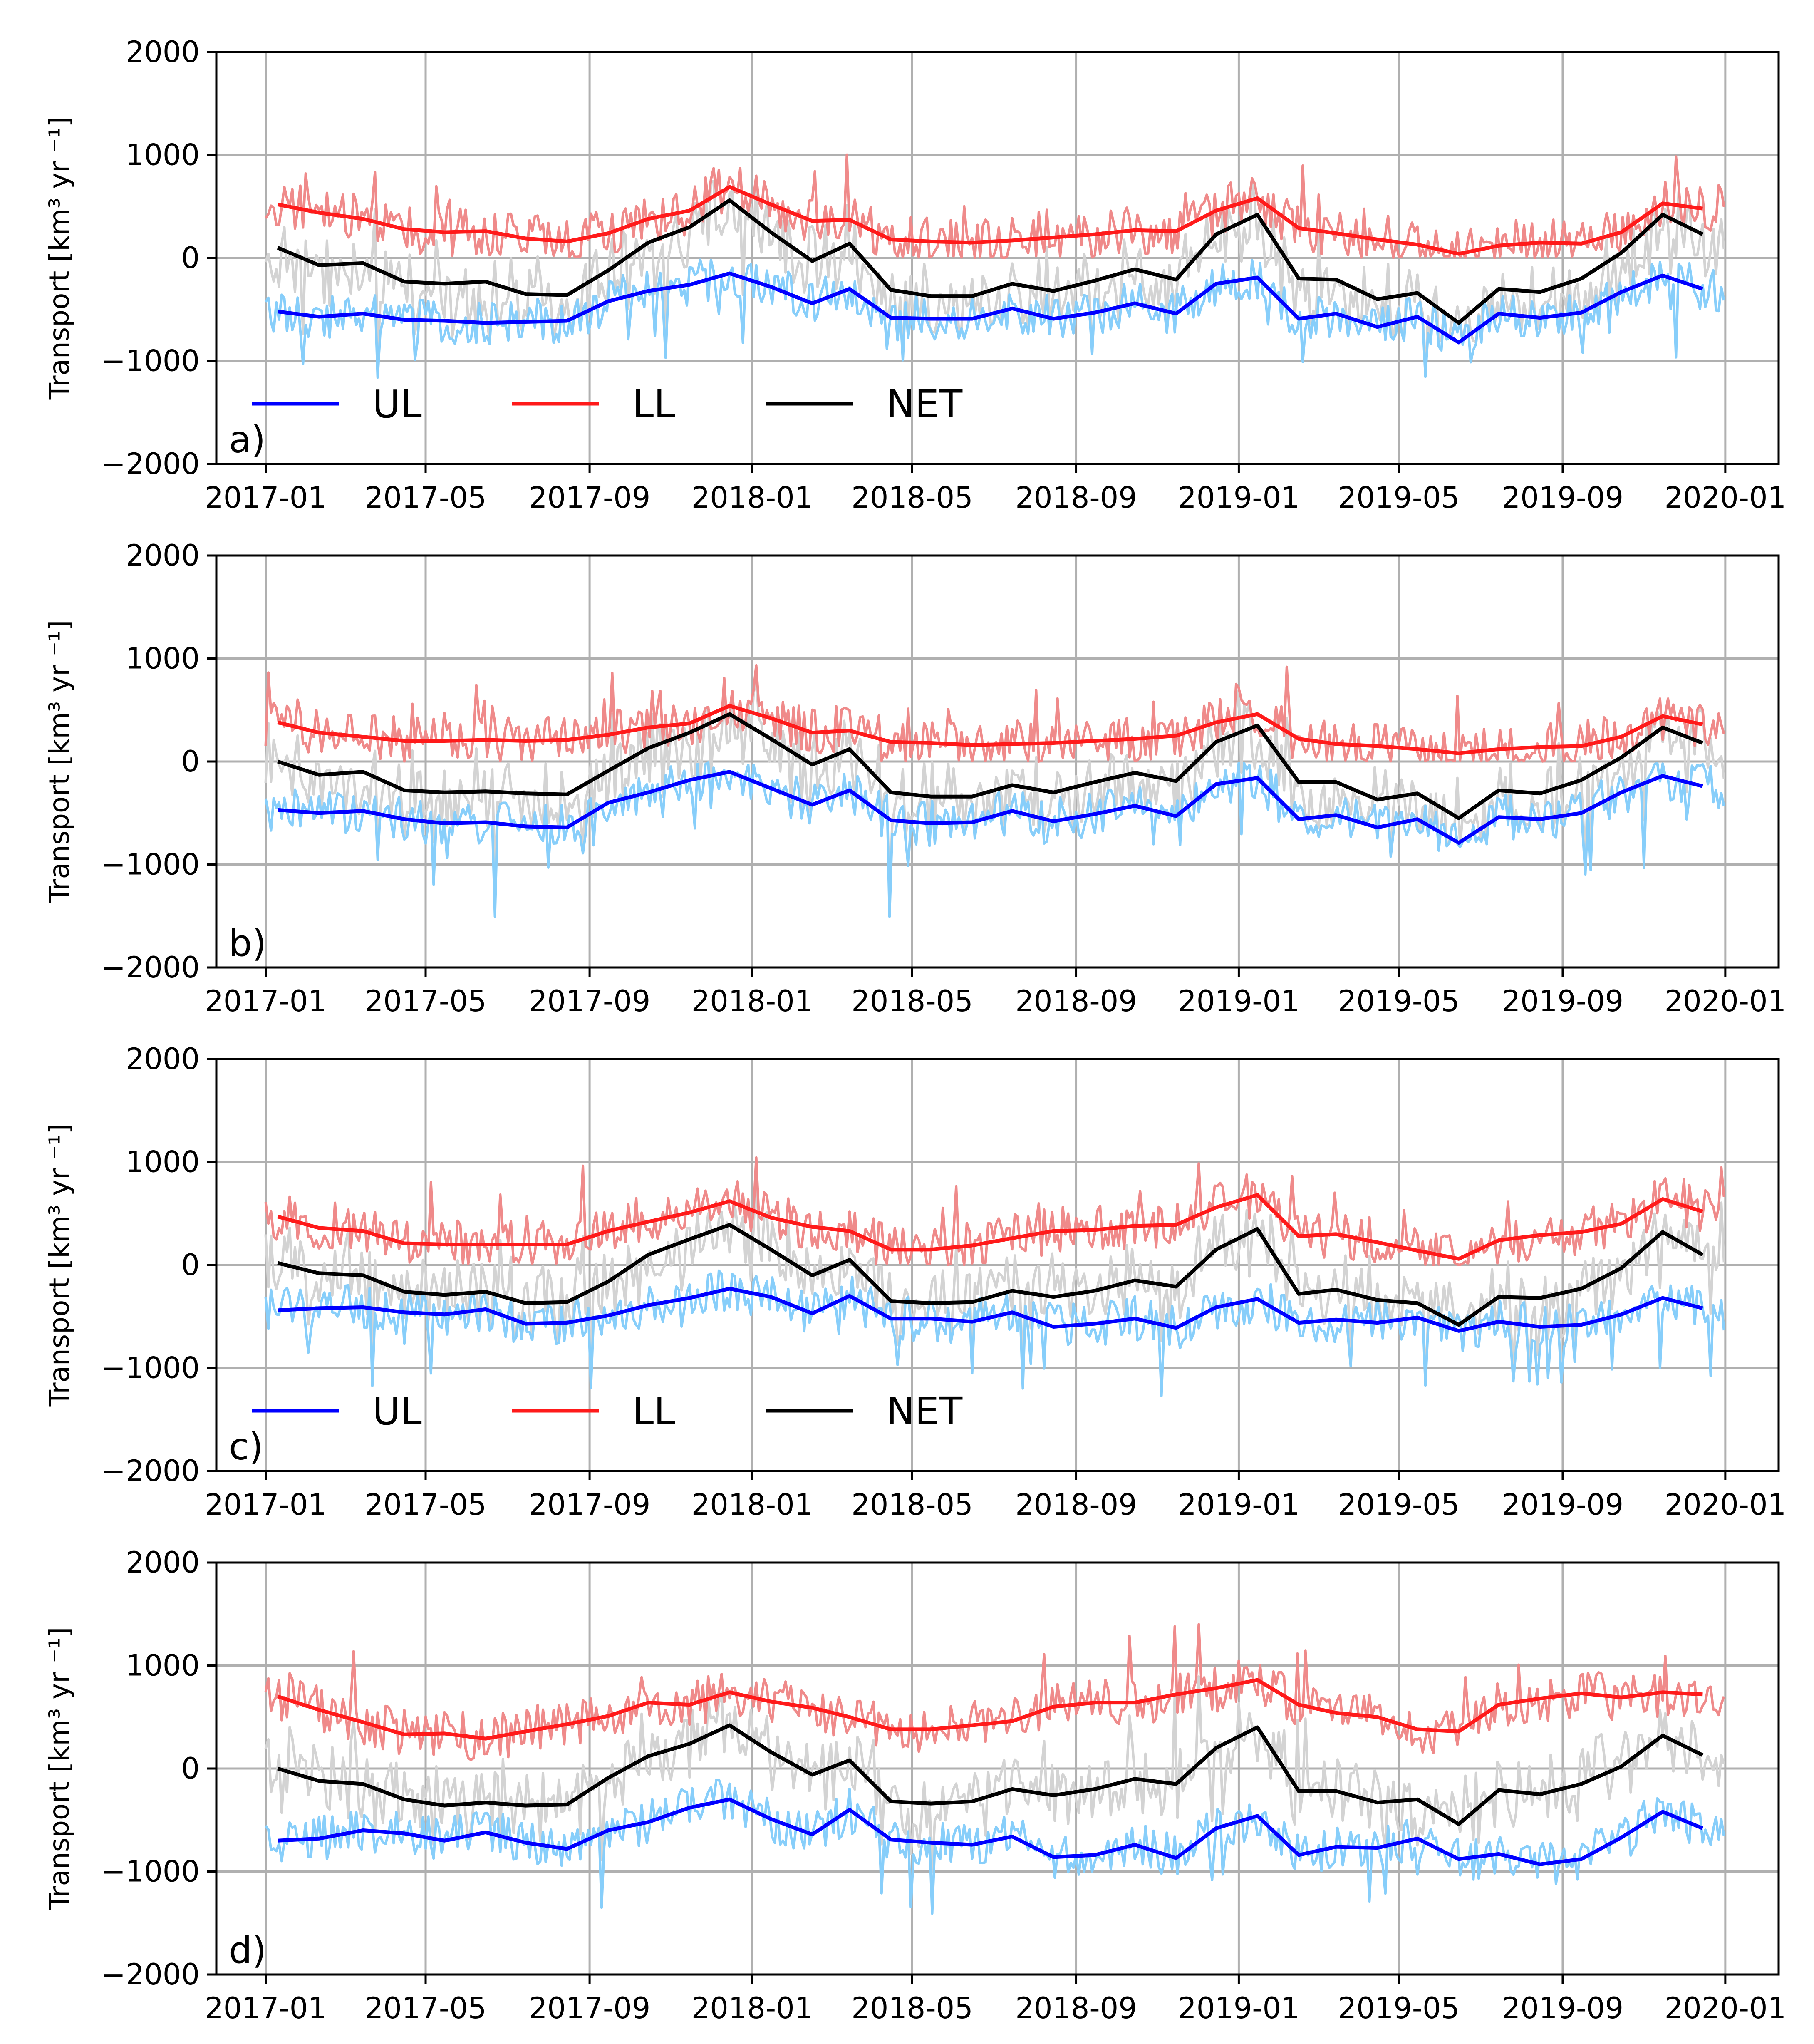 The image size is (1814, 2044). Describe the element at coordinates (247, 1951) in the screenshot. I see `panel-label: d)` at that location.